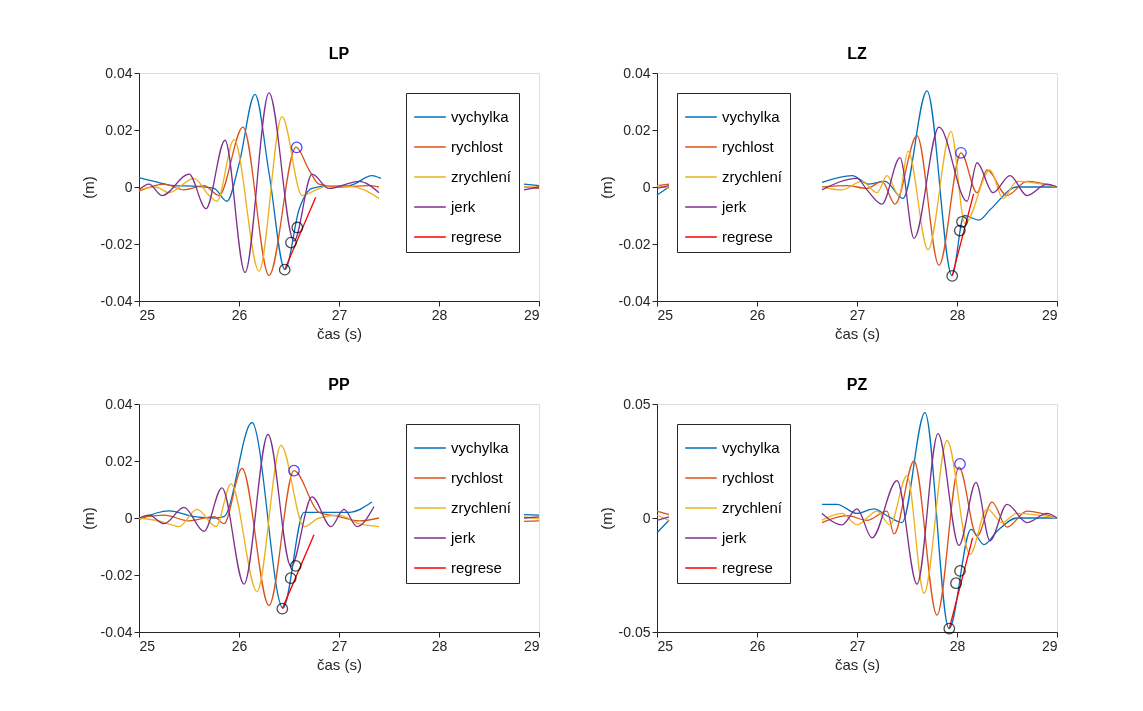 The width and height of the screenshot is (1143, 711). Describe the element at coordinates (857, 53) in the screenshot. I see `chart-title: LZ` at that location.